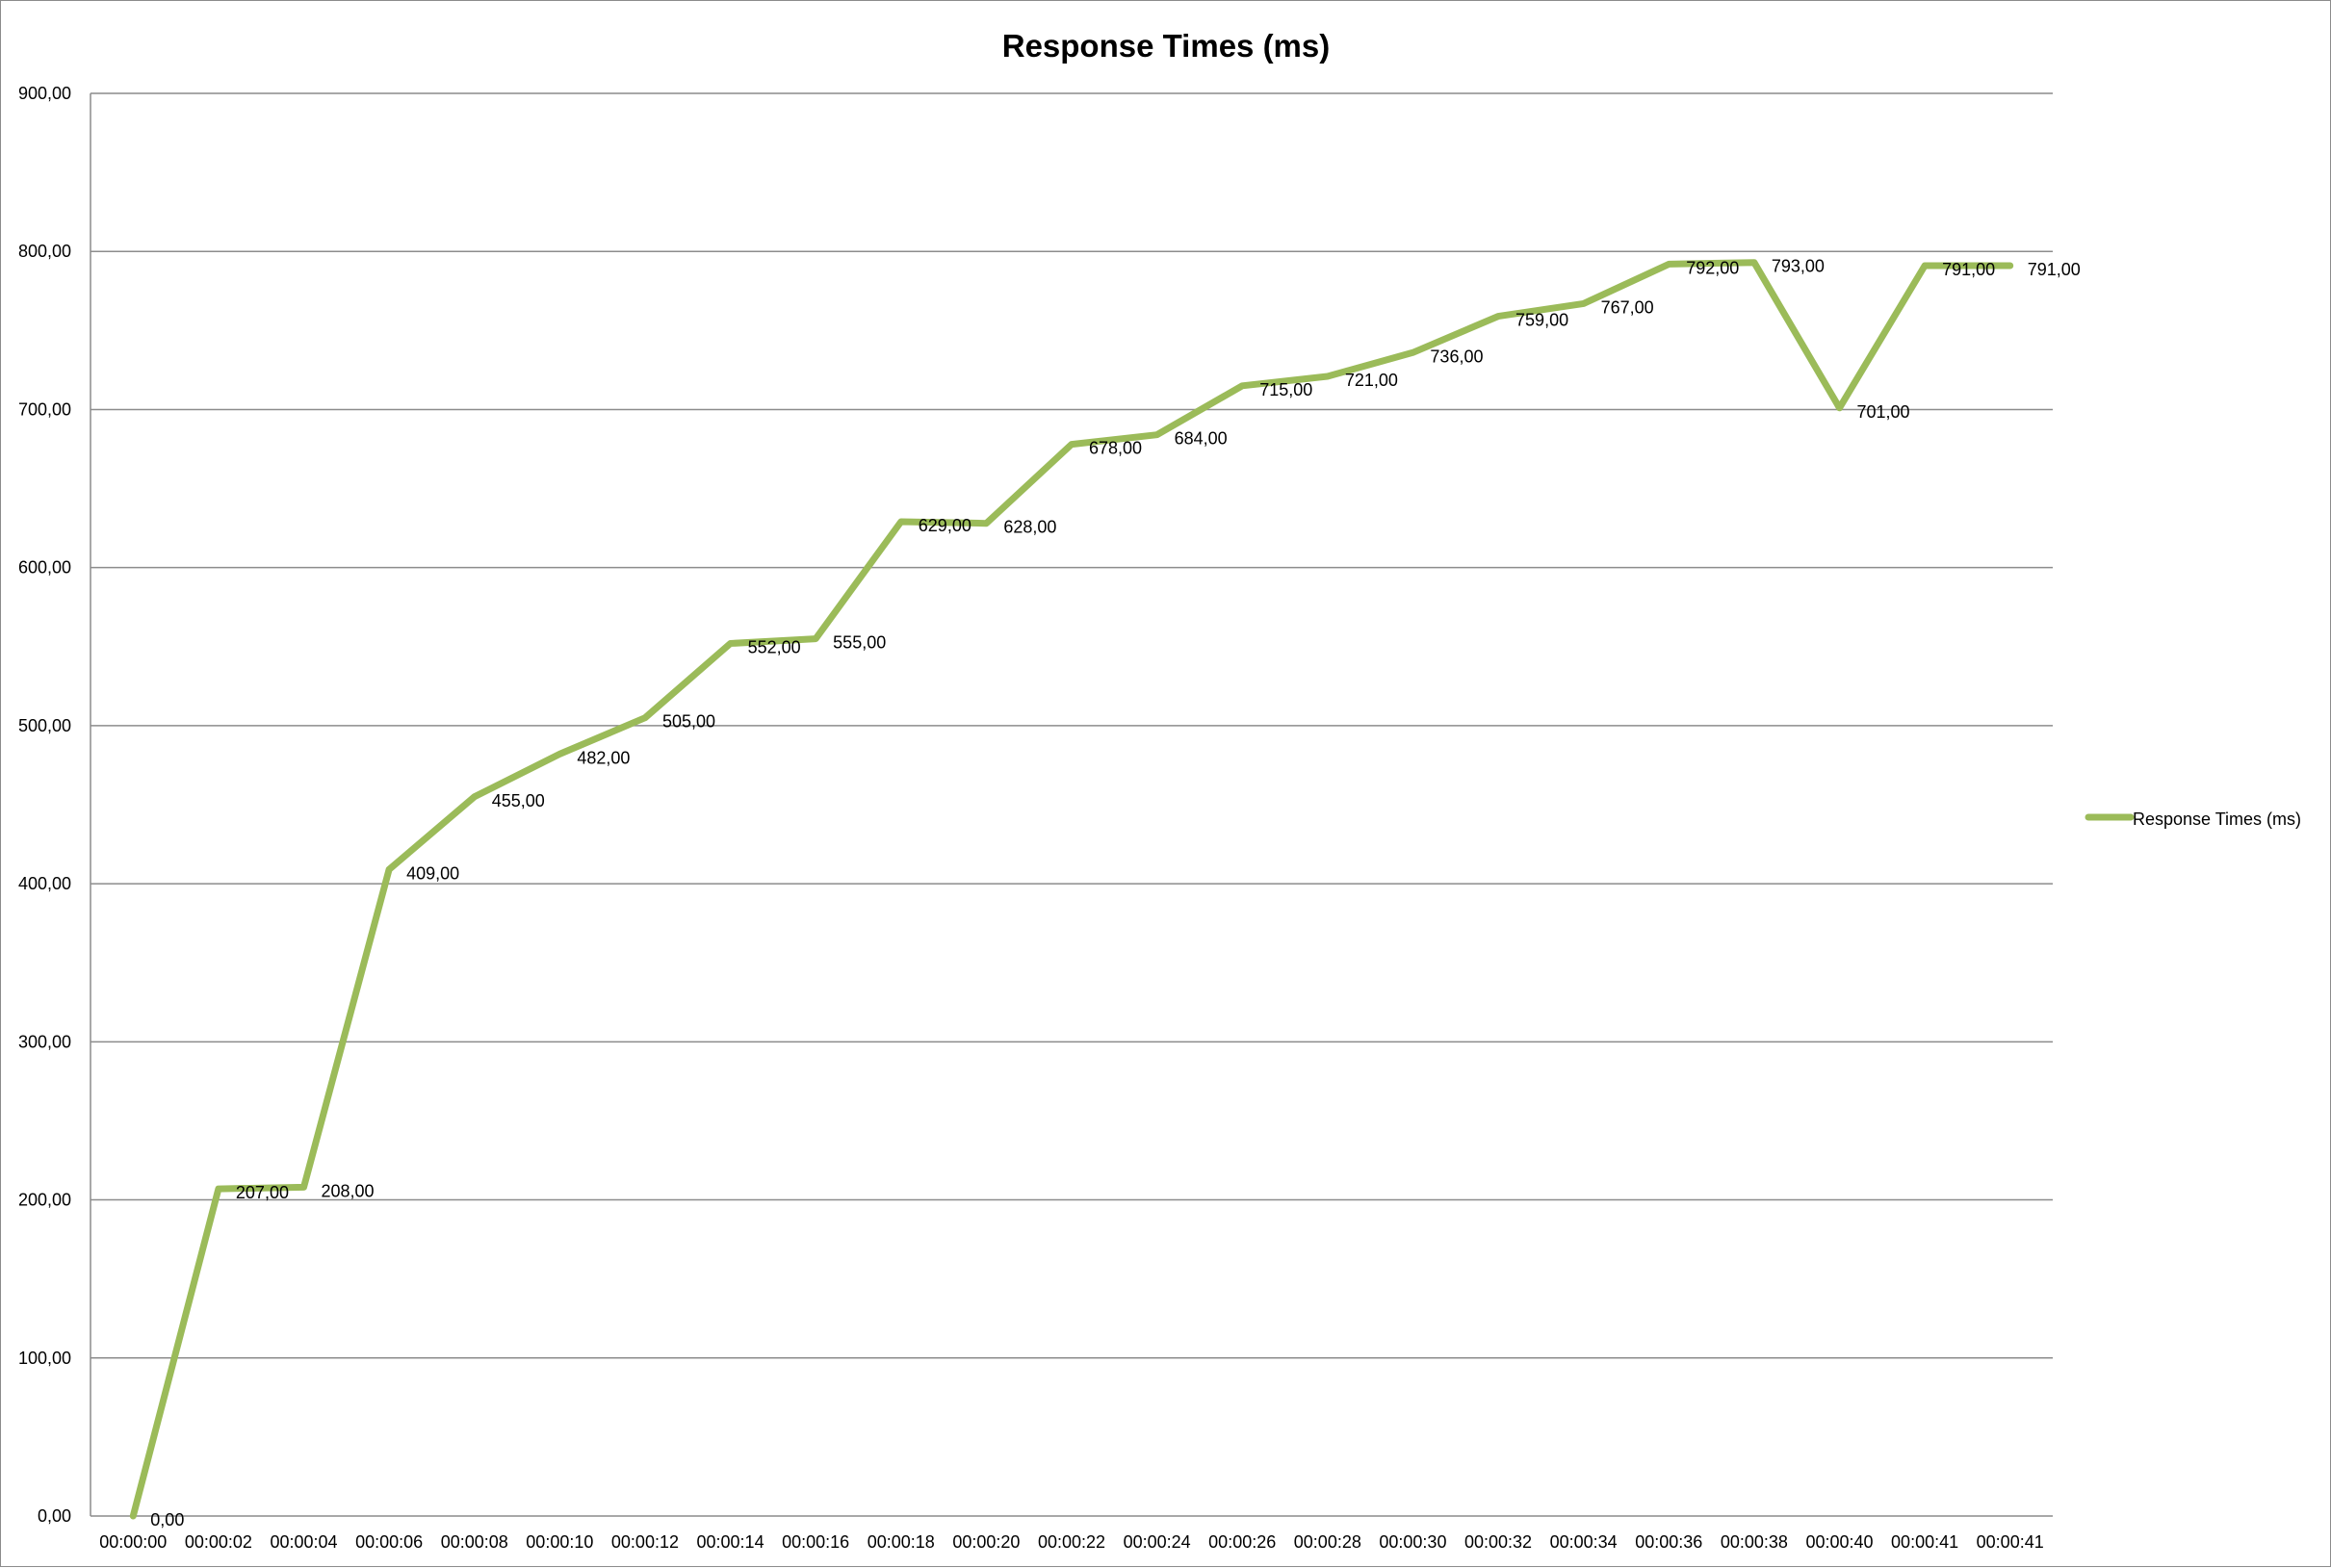 This screenshot has height=1568, width=2331. I want to click on x-tick-label: 00:00:32, so click(1498, 1542).